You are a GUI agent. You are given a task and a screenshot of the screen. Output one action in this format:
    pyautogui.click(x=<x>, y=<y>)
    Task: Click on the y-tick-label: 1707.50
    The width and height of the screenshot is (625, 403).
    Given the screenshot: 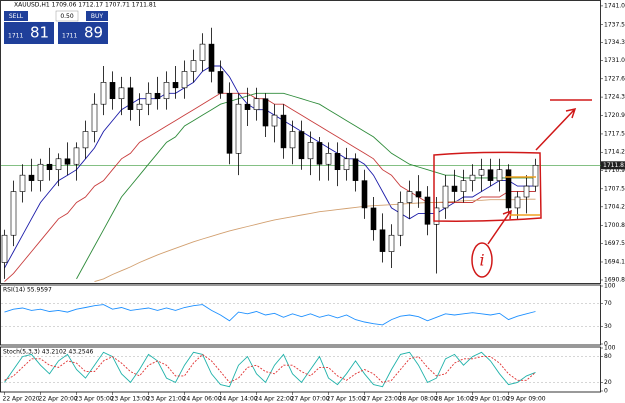 What is the action you would take?
    pyautogui.click(x=614, y=188)
    